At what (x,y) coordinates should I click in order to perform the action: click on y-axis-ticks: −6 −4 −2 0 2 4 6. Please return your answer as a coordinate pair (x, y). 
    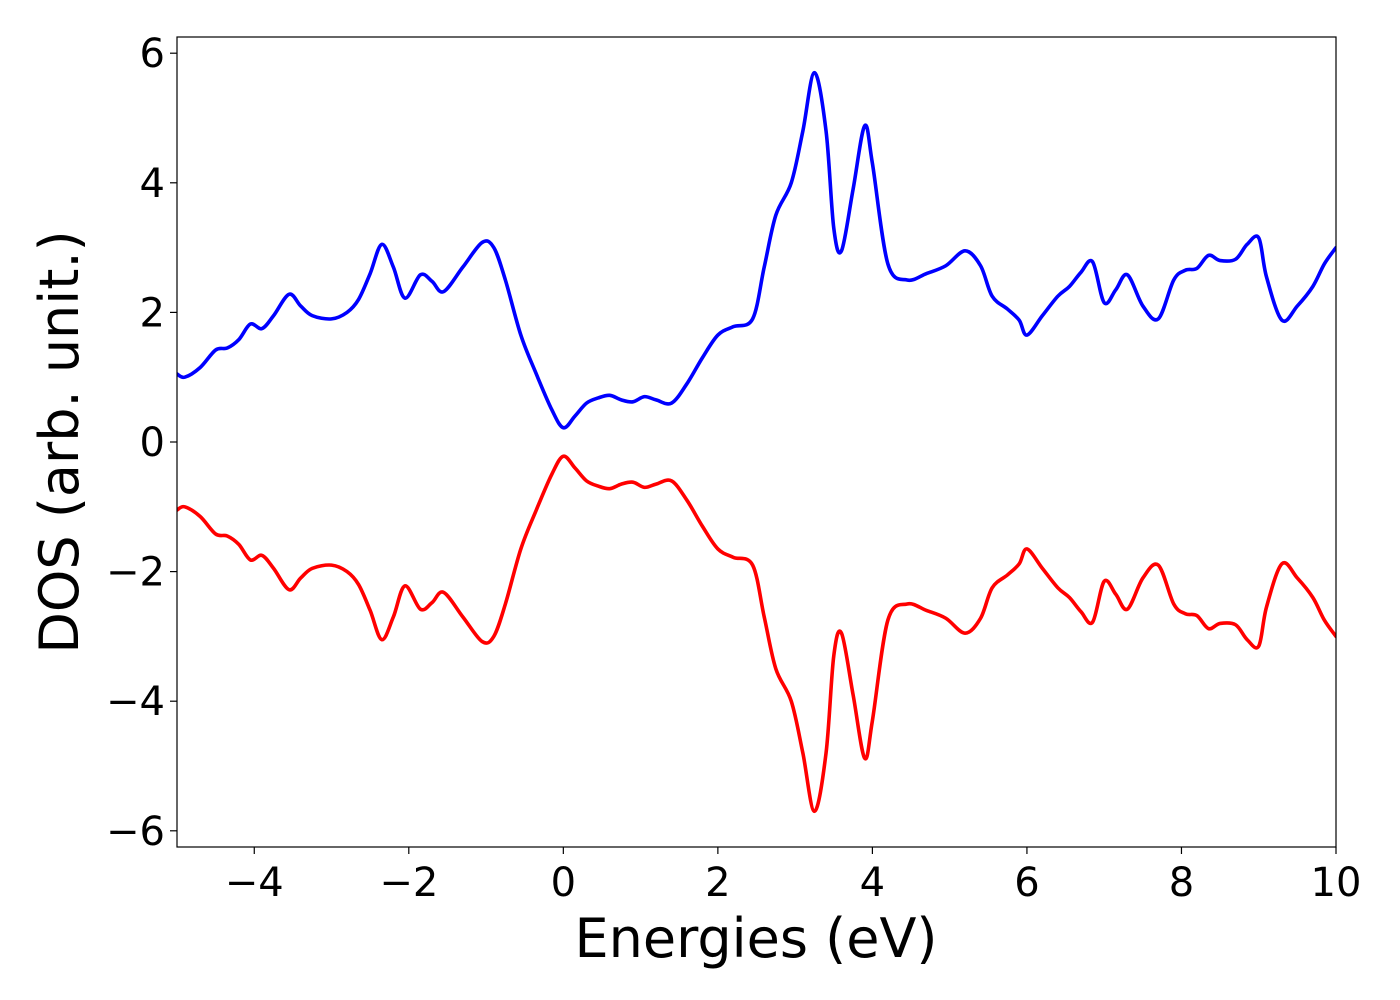
    Looking at the image, I should click on (141, 443).